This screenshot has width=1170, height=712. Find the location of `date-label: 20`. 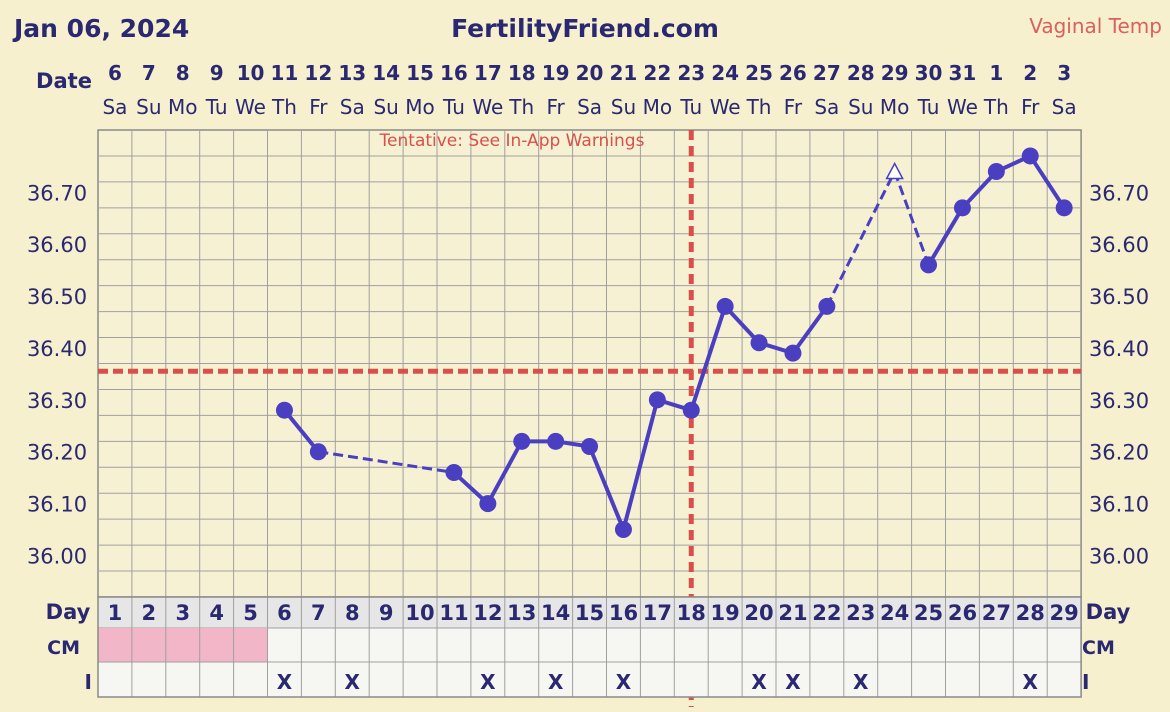

date-label: 20 is located at coordinates (590, 73).